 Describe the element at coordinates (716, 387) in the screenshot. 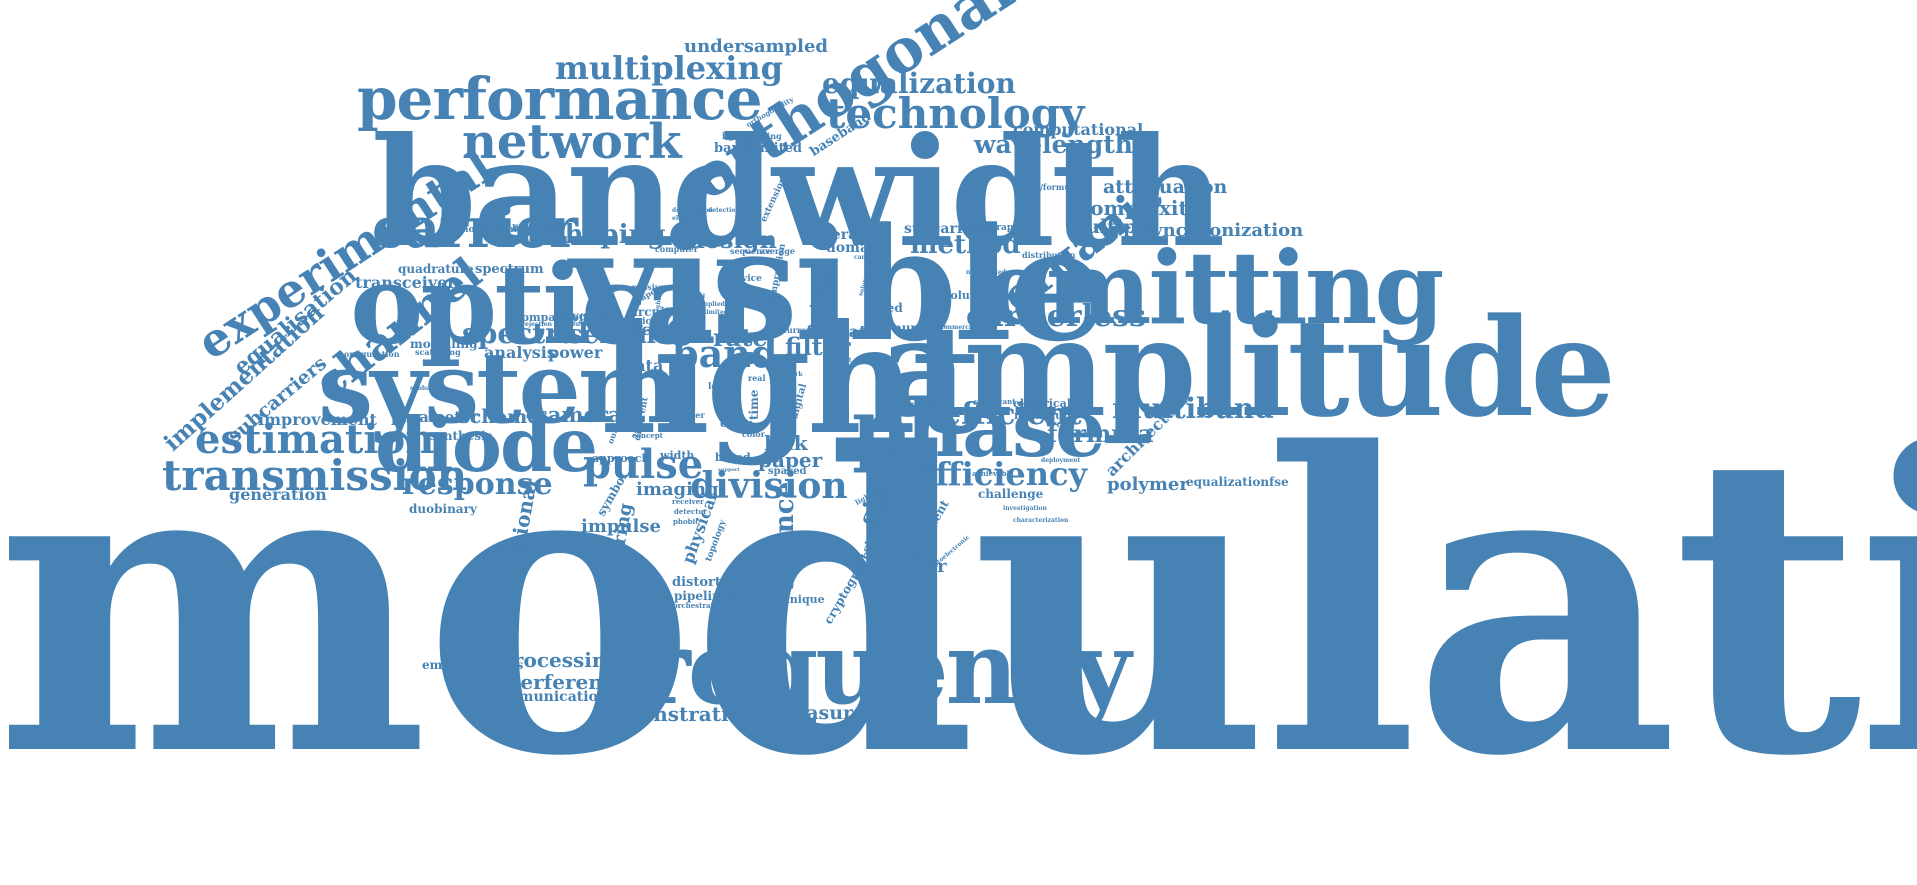

I see `word-led: led` at that location.